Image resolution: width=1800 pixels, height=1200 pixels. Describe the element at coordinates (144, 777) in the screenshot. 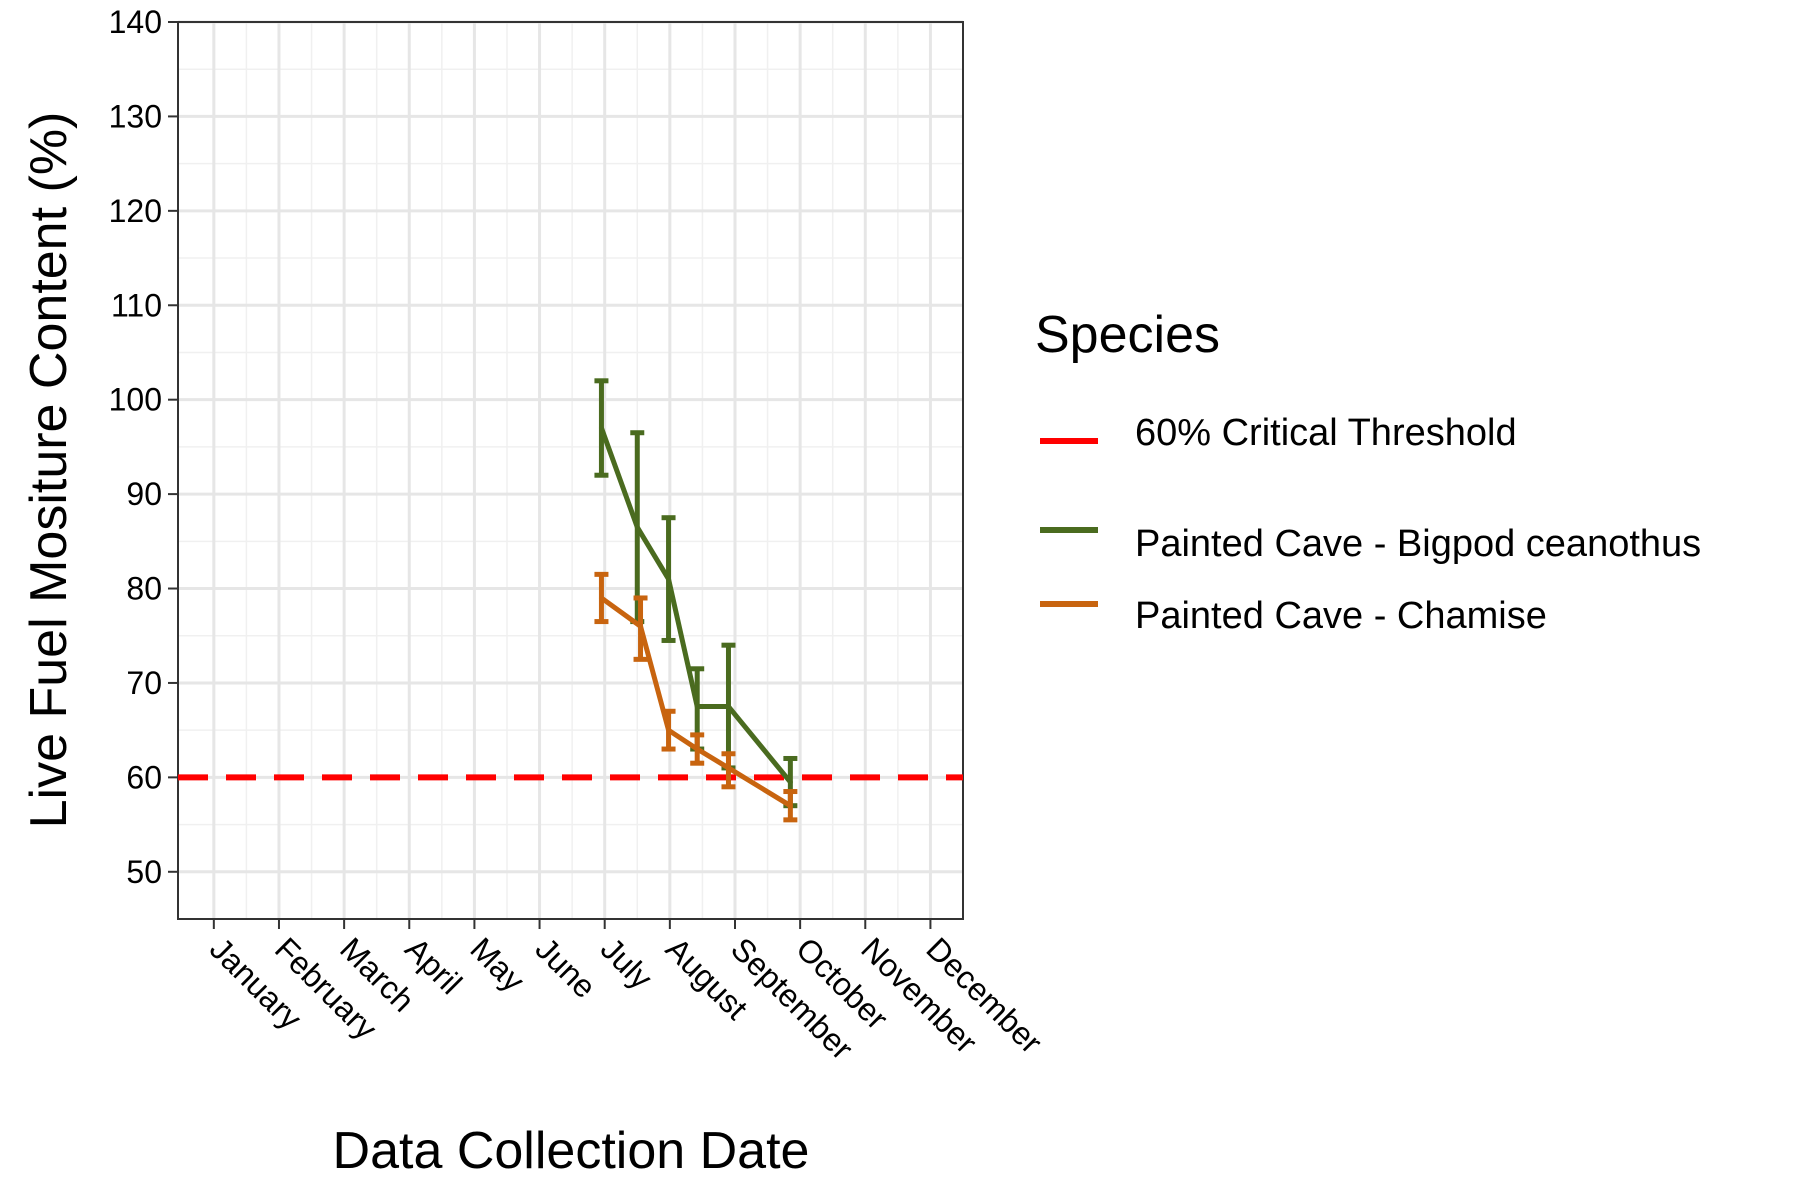

I see `y-tick-label: 60` at that location.